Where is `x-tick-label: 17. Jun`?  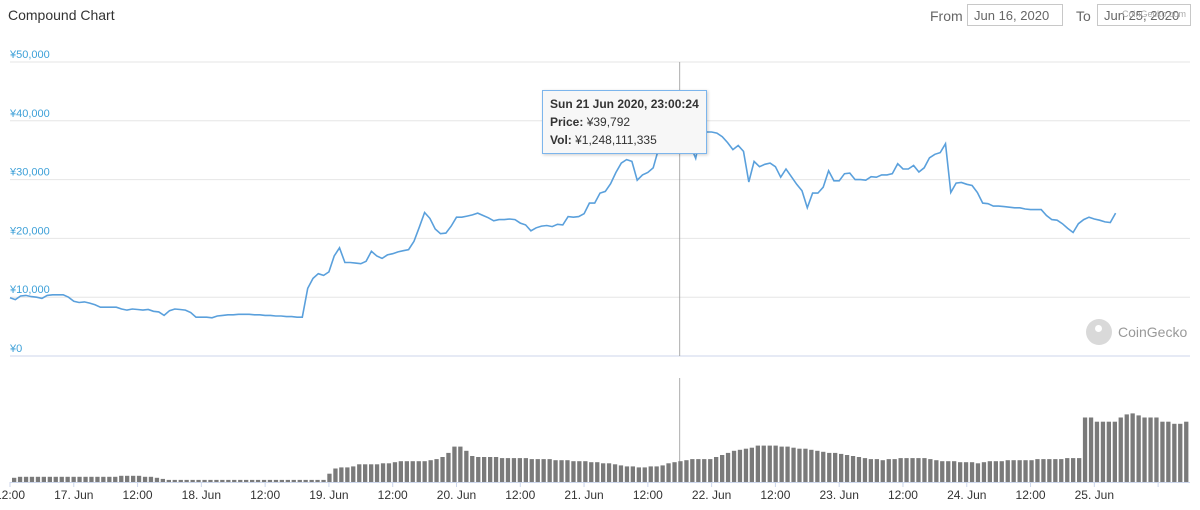 x-tick-label: 17. Jun is located at coordinates (73, 495).